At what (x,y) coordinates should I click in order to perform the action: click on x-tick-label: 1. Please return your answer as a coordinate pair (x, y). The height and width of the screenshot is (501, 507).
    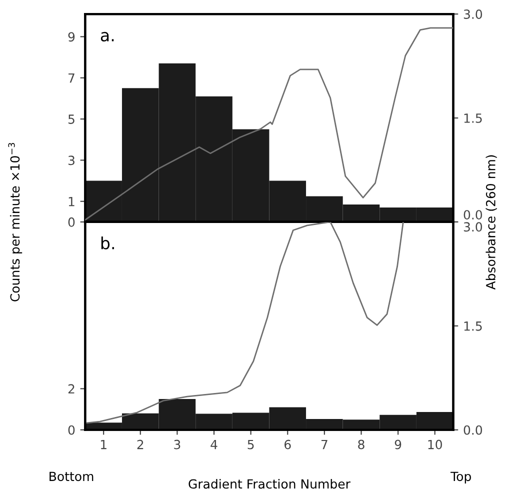
    Looking at the image, I should click on (103, 445).